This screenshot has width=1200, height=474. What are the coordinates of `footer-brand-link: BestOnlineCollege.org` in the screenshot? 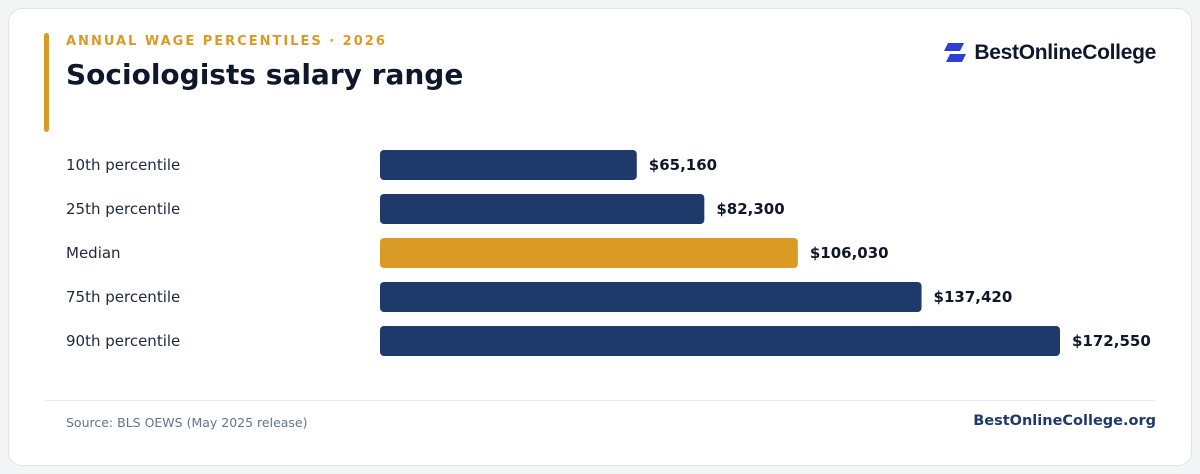 It's located at (1064, 421).